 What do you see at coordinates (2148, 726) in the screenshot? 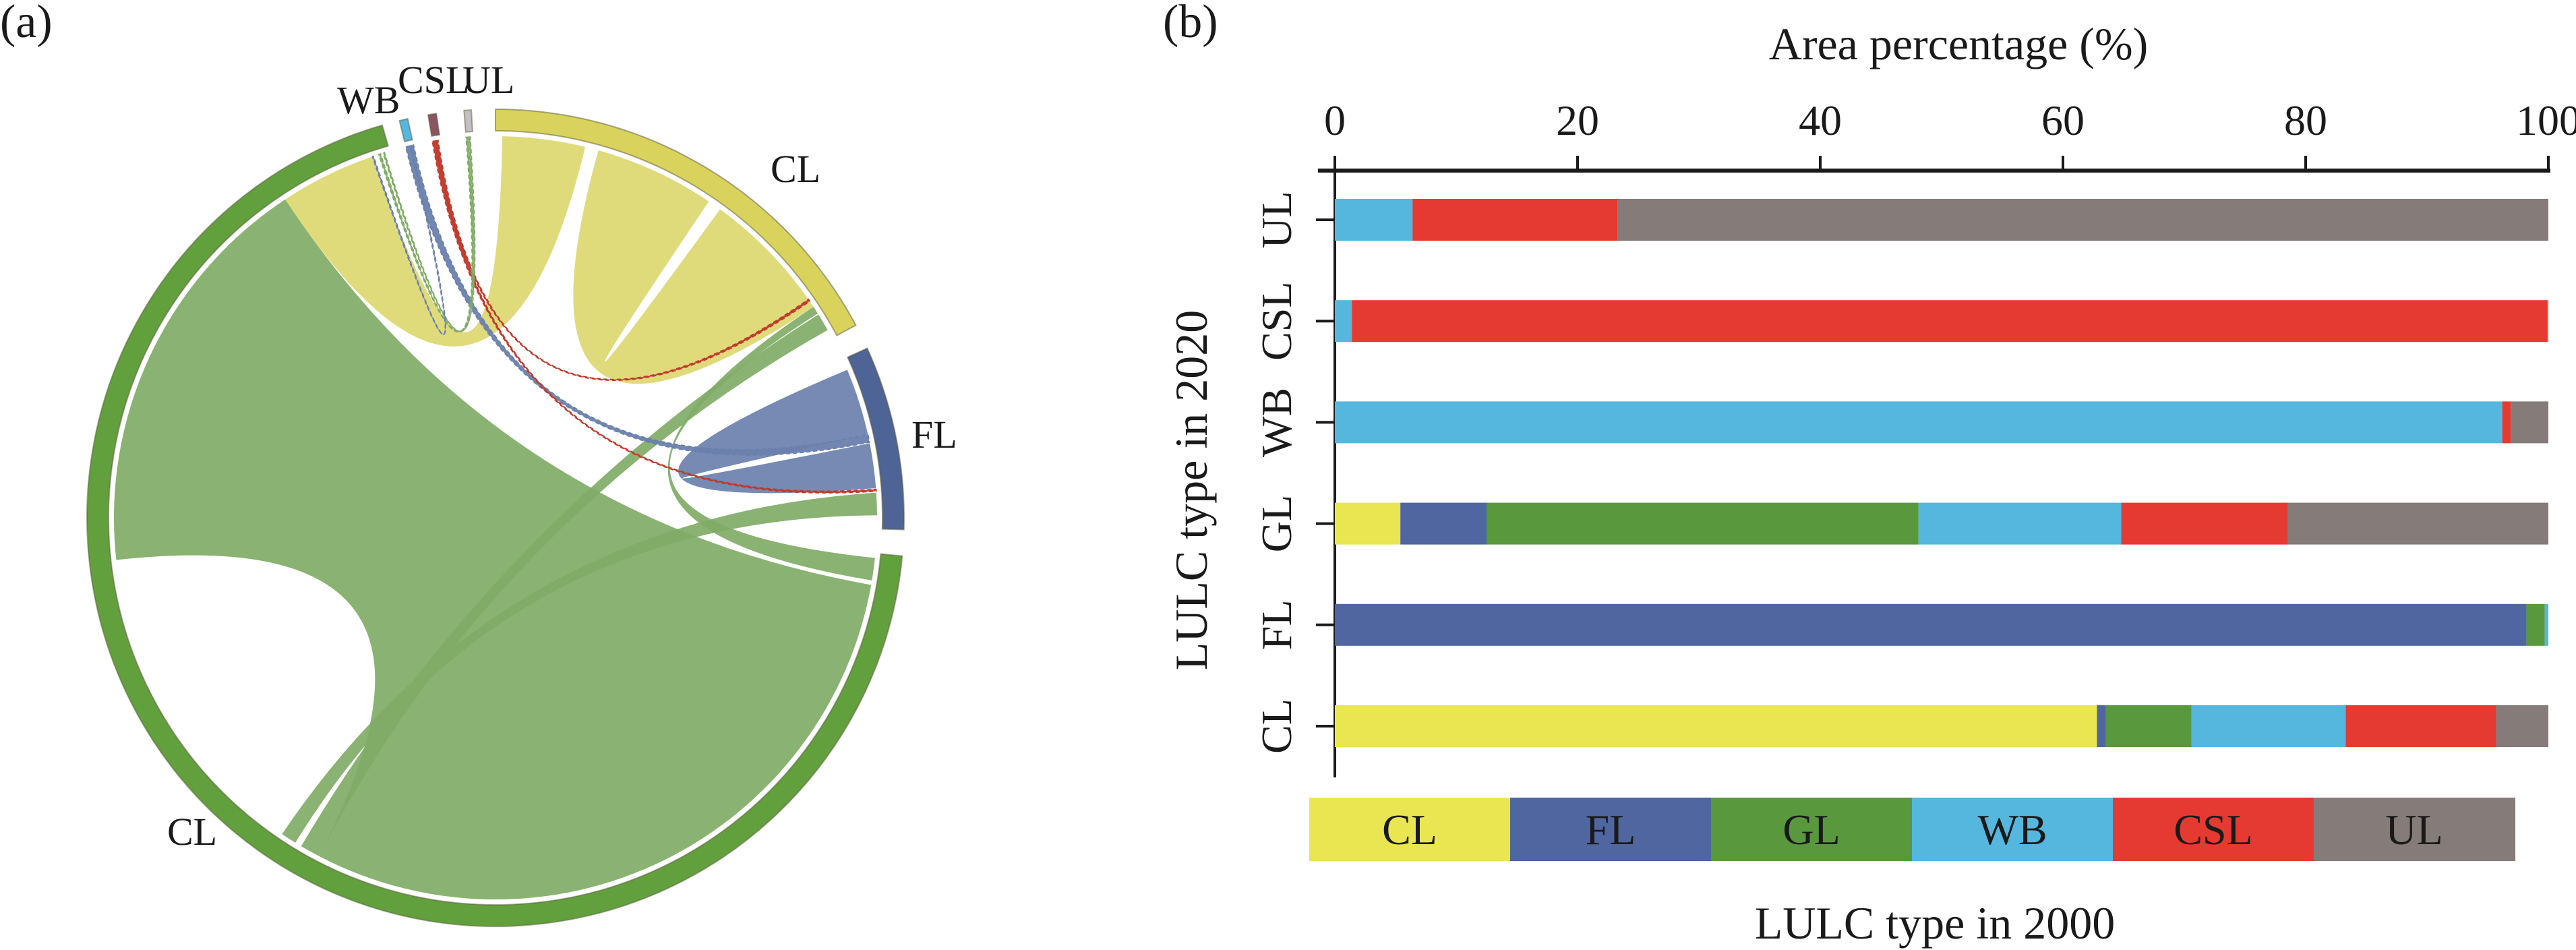
I see `bar-segment-cl-gl` at bounding box center [2148, 726].